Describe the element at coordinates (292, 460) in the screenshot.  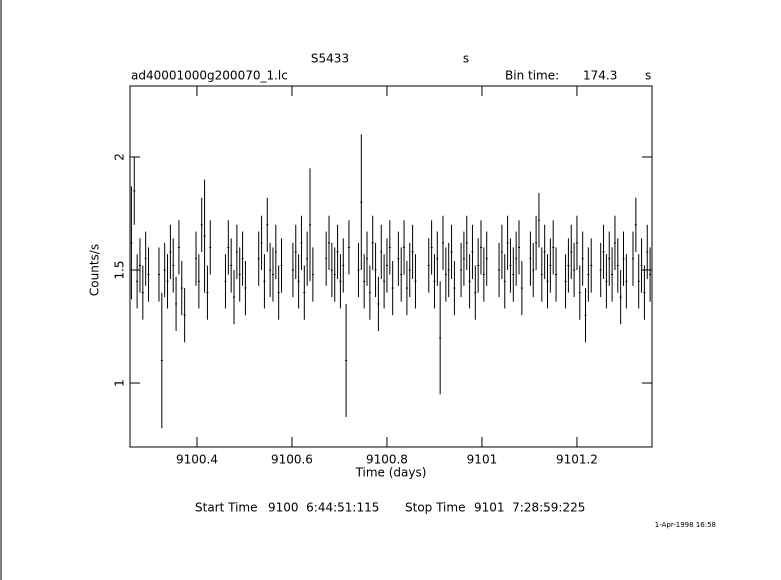
I see `x-tick-label: 9100.6` at that location.